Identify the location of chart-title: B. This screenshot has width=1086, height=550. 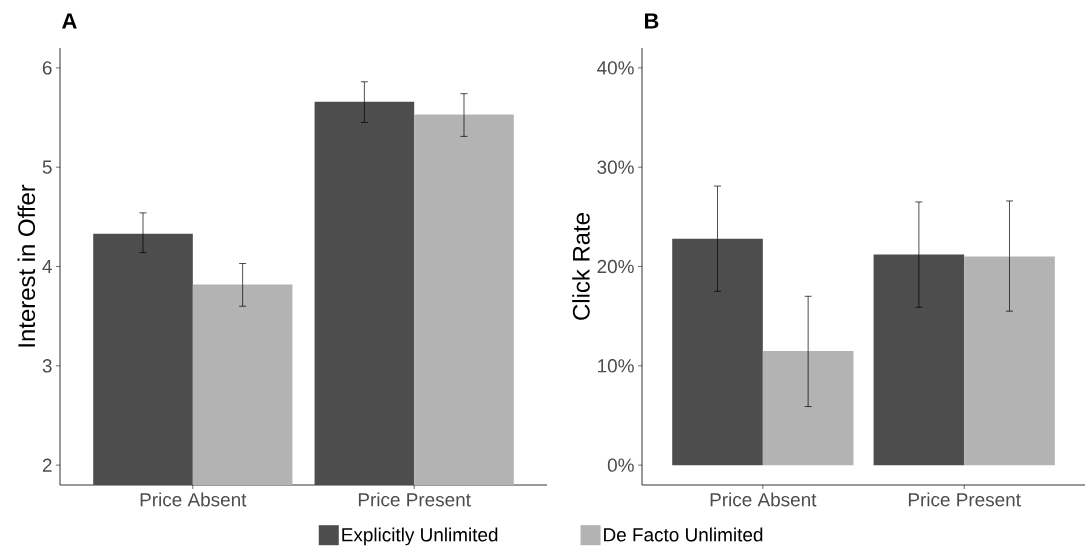
(652, 21).